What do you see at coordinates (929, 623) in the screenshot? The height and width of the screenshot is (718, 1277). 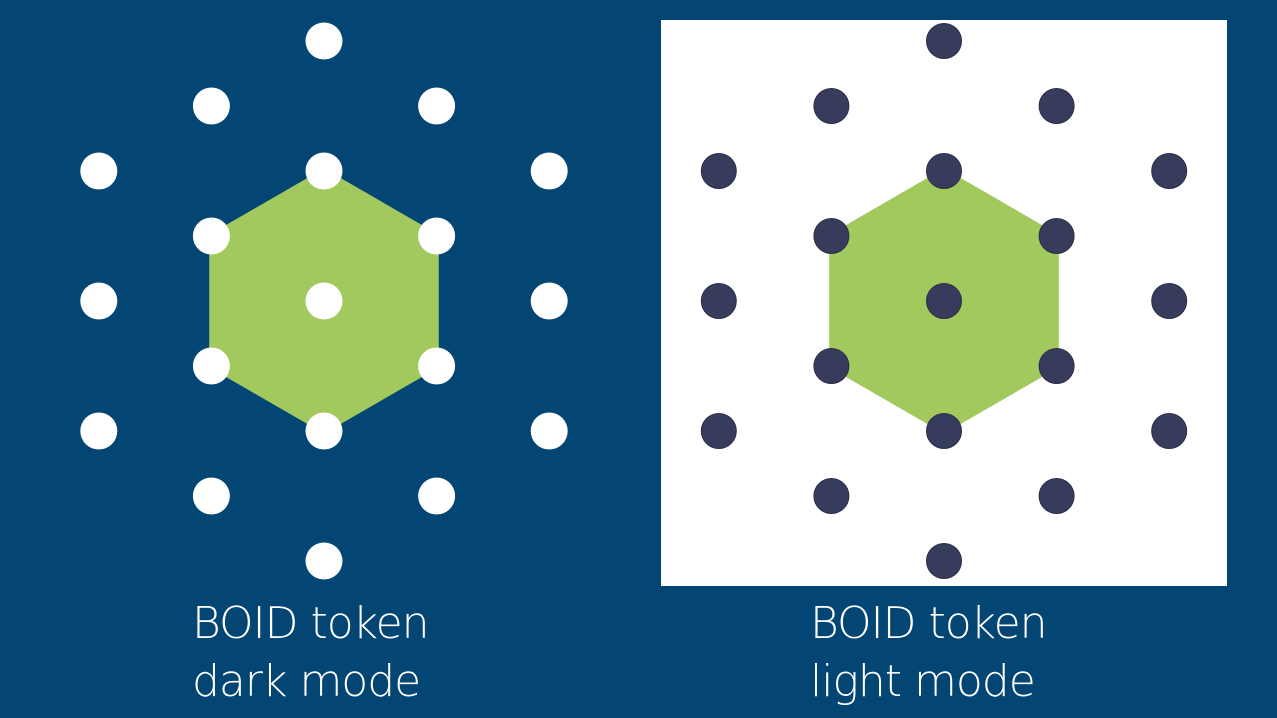 I see `light-caption-title: BOID token` at bounding box center [929, 623].